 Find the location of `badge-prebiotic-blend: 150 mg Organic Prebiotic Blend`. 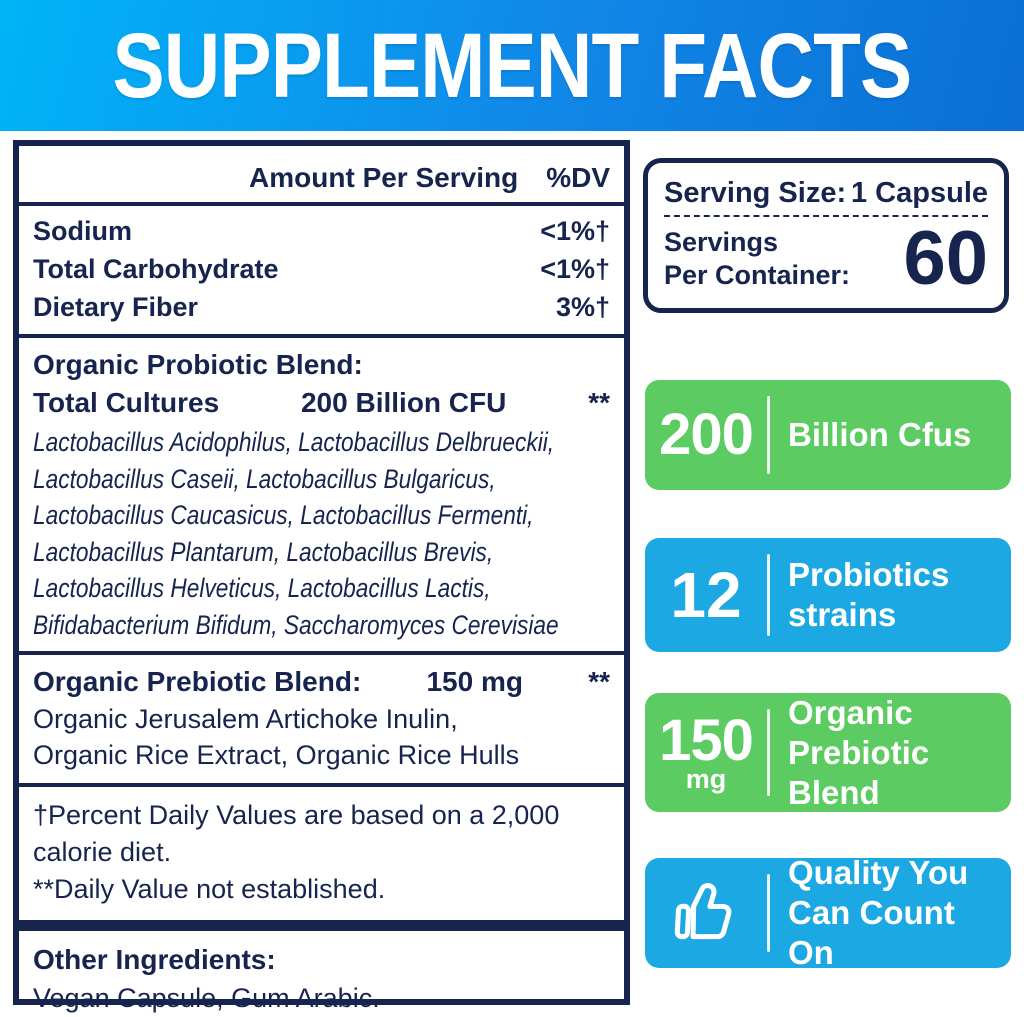

badge-prebiotic-blend: 150 mg Organic Prebiotic Blend is located at coordinates (828, 752).